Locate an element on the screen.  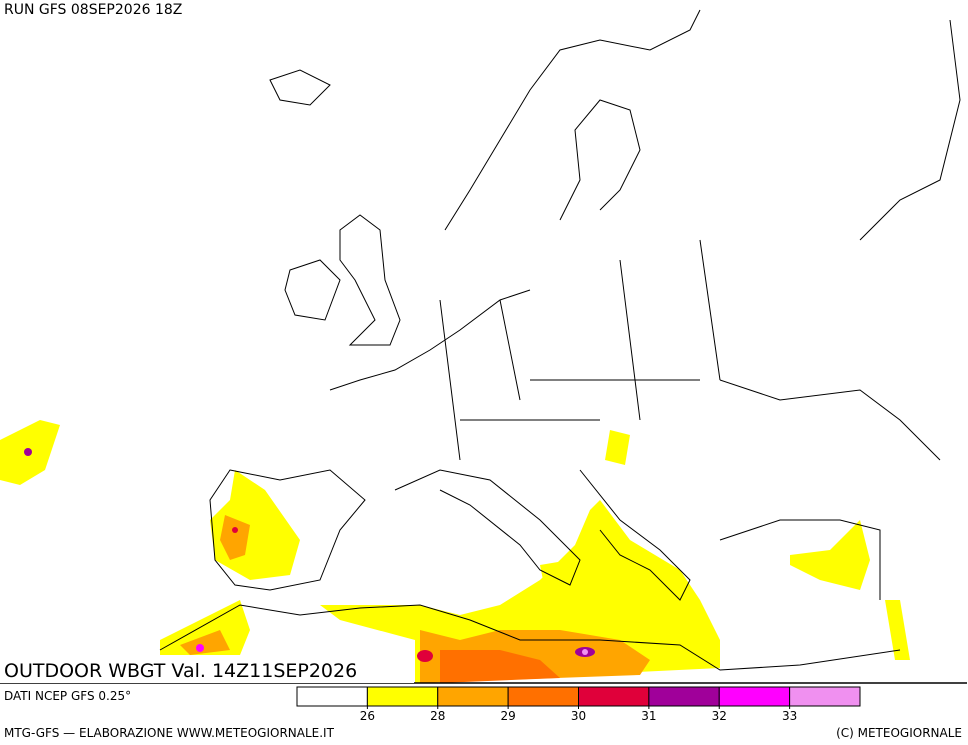
legend-tick-label: 28 is located at coordinates (437, 716).